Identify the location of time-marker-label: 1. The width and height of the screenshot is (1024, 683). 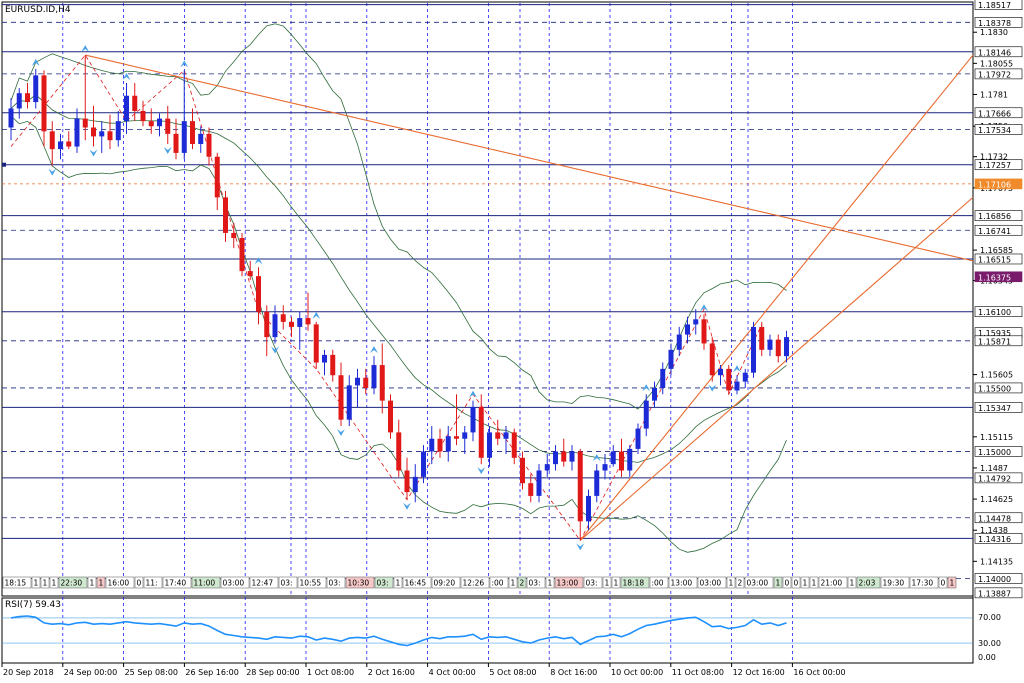
(45, 583).